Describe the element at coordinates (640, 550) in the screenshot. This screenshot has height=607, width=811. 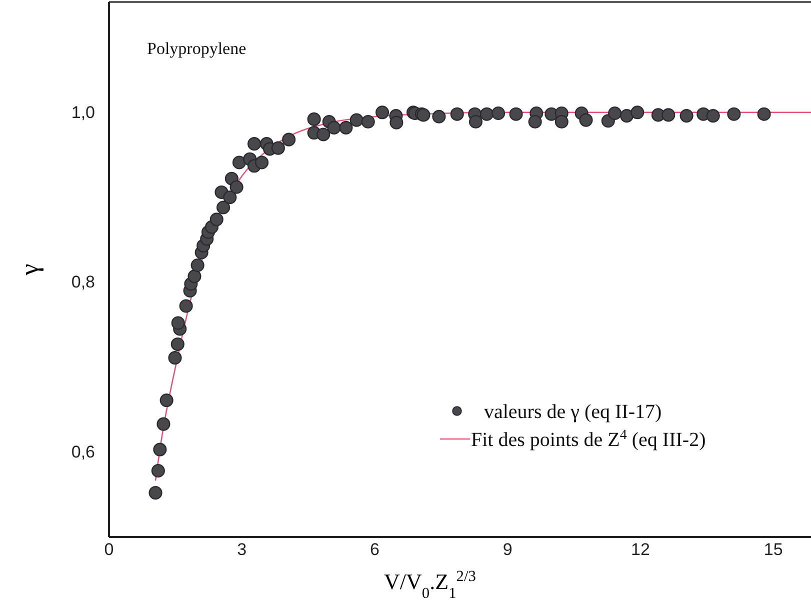
I see `x-tick-label: 12` at that location.